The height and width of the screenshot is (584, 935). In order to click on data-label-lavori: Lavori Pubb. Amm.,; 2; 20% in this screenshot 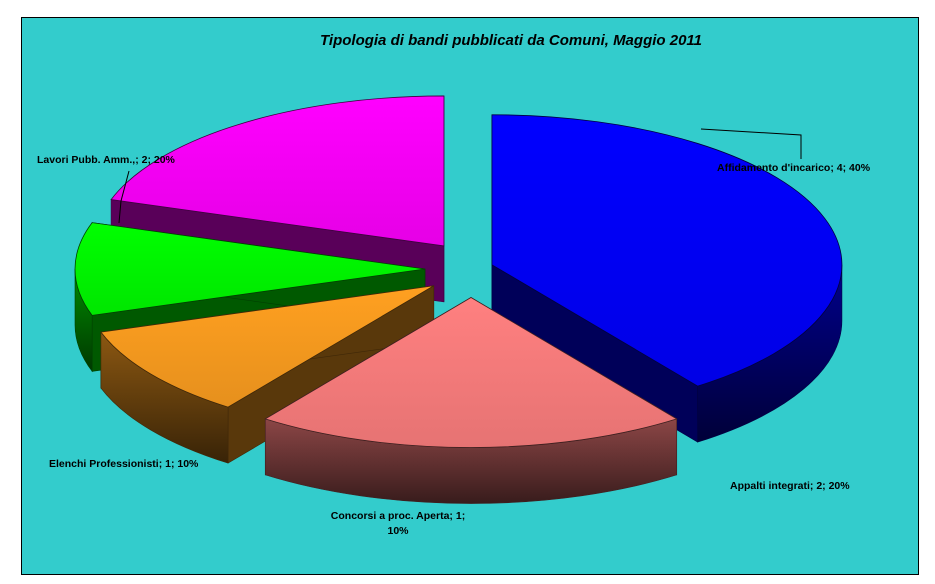, I will do `click(106, 160)`.